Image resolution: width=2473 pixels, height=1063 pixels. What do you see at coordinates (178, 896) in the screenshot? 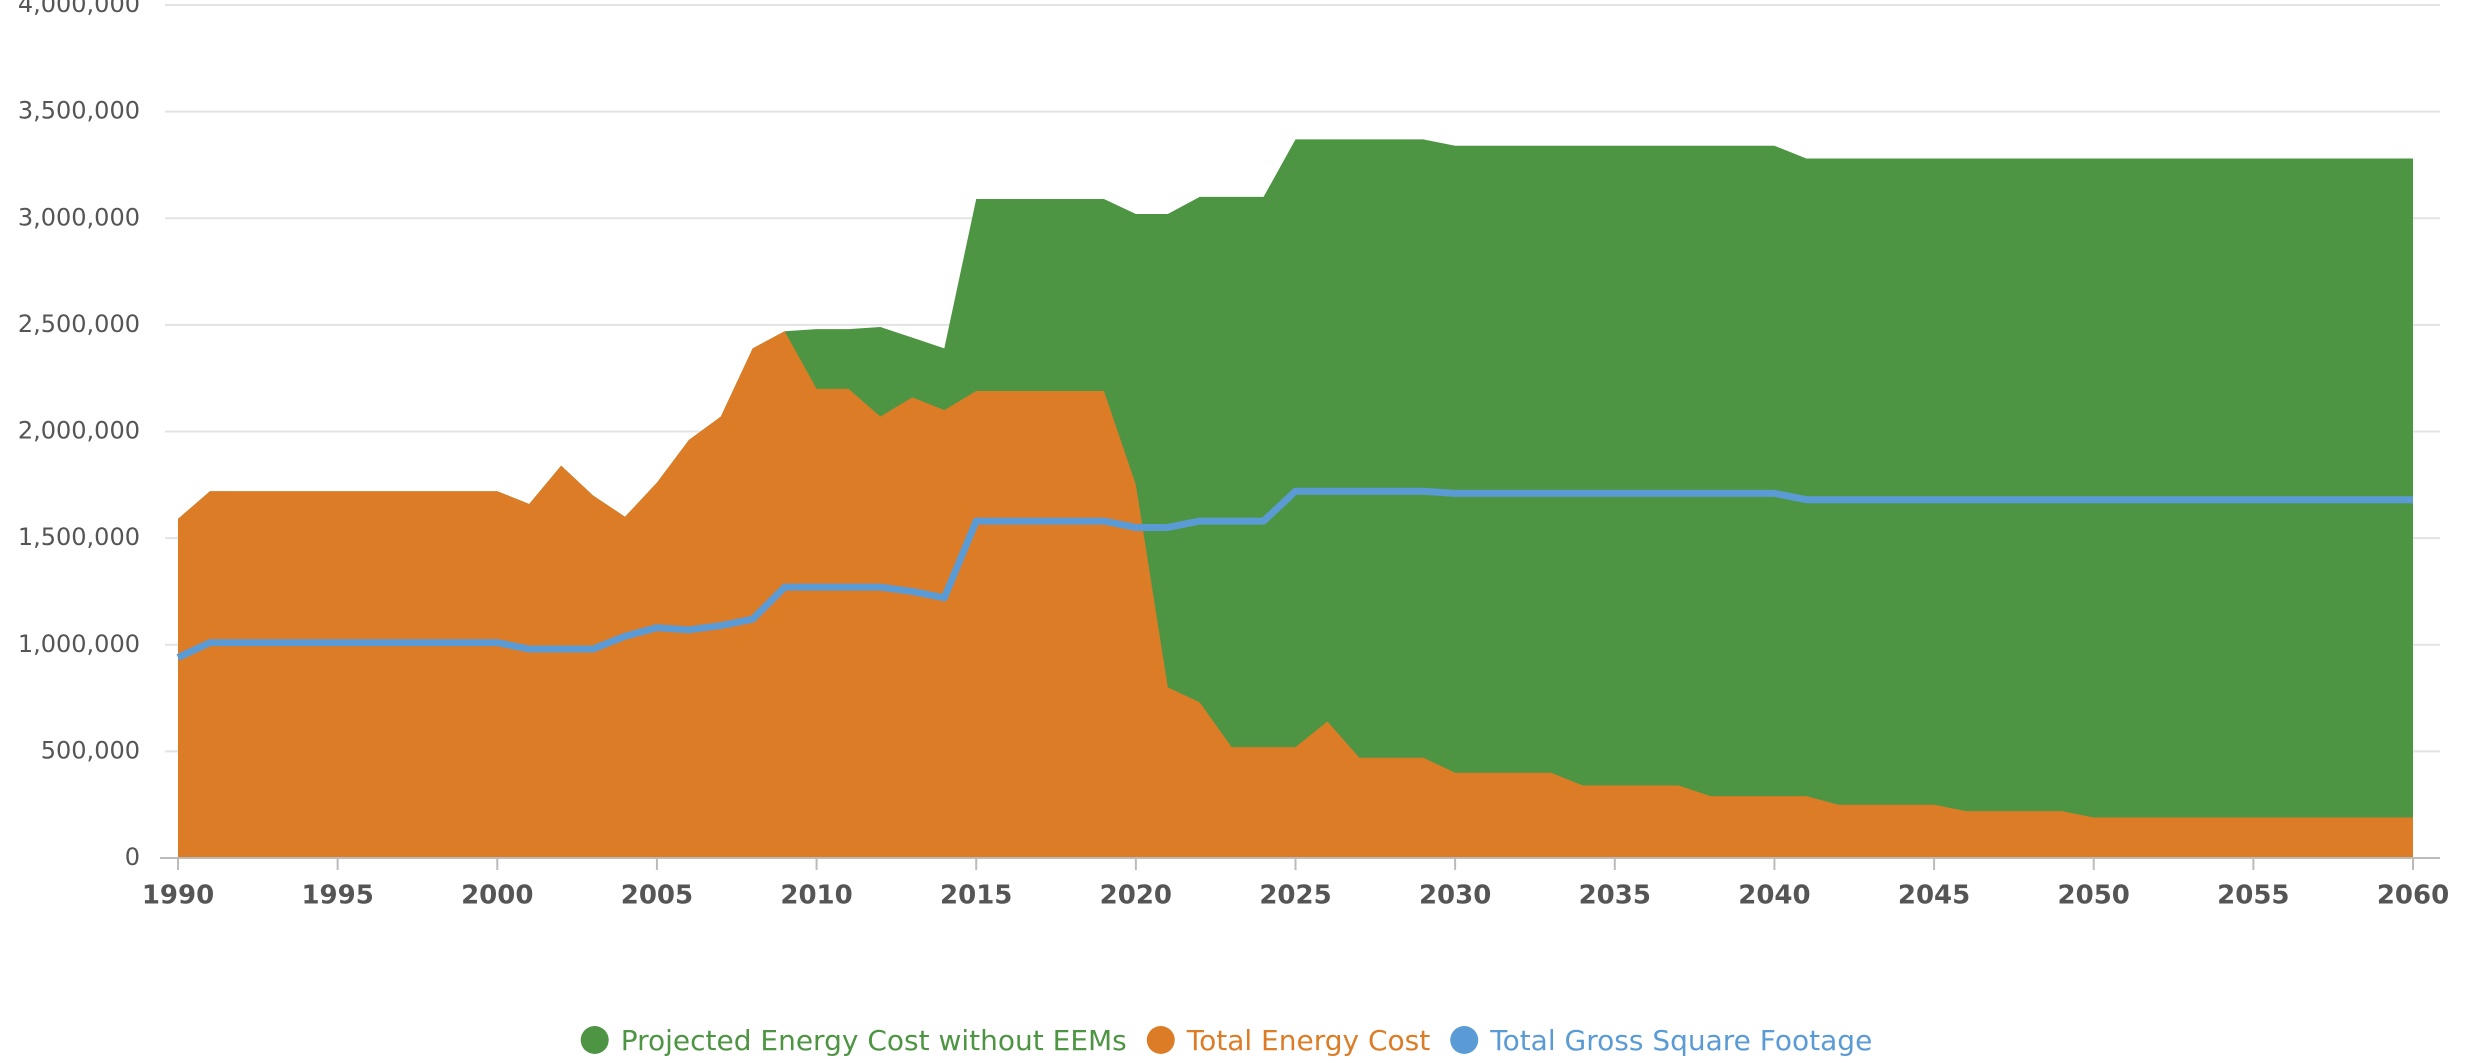
I see `x-tick-label: 1990` at bounding box center [178, 896].